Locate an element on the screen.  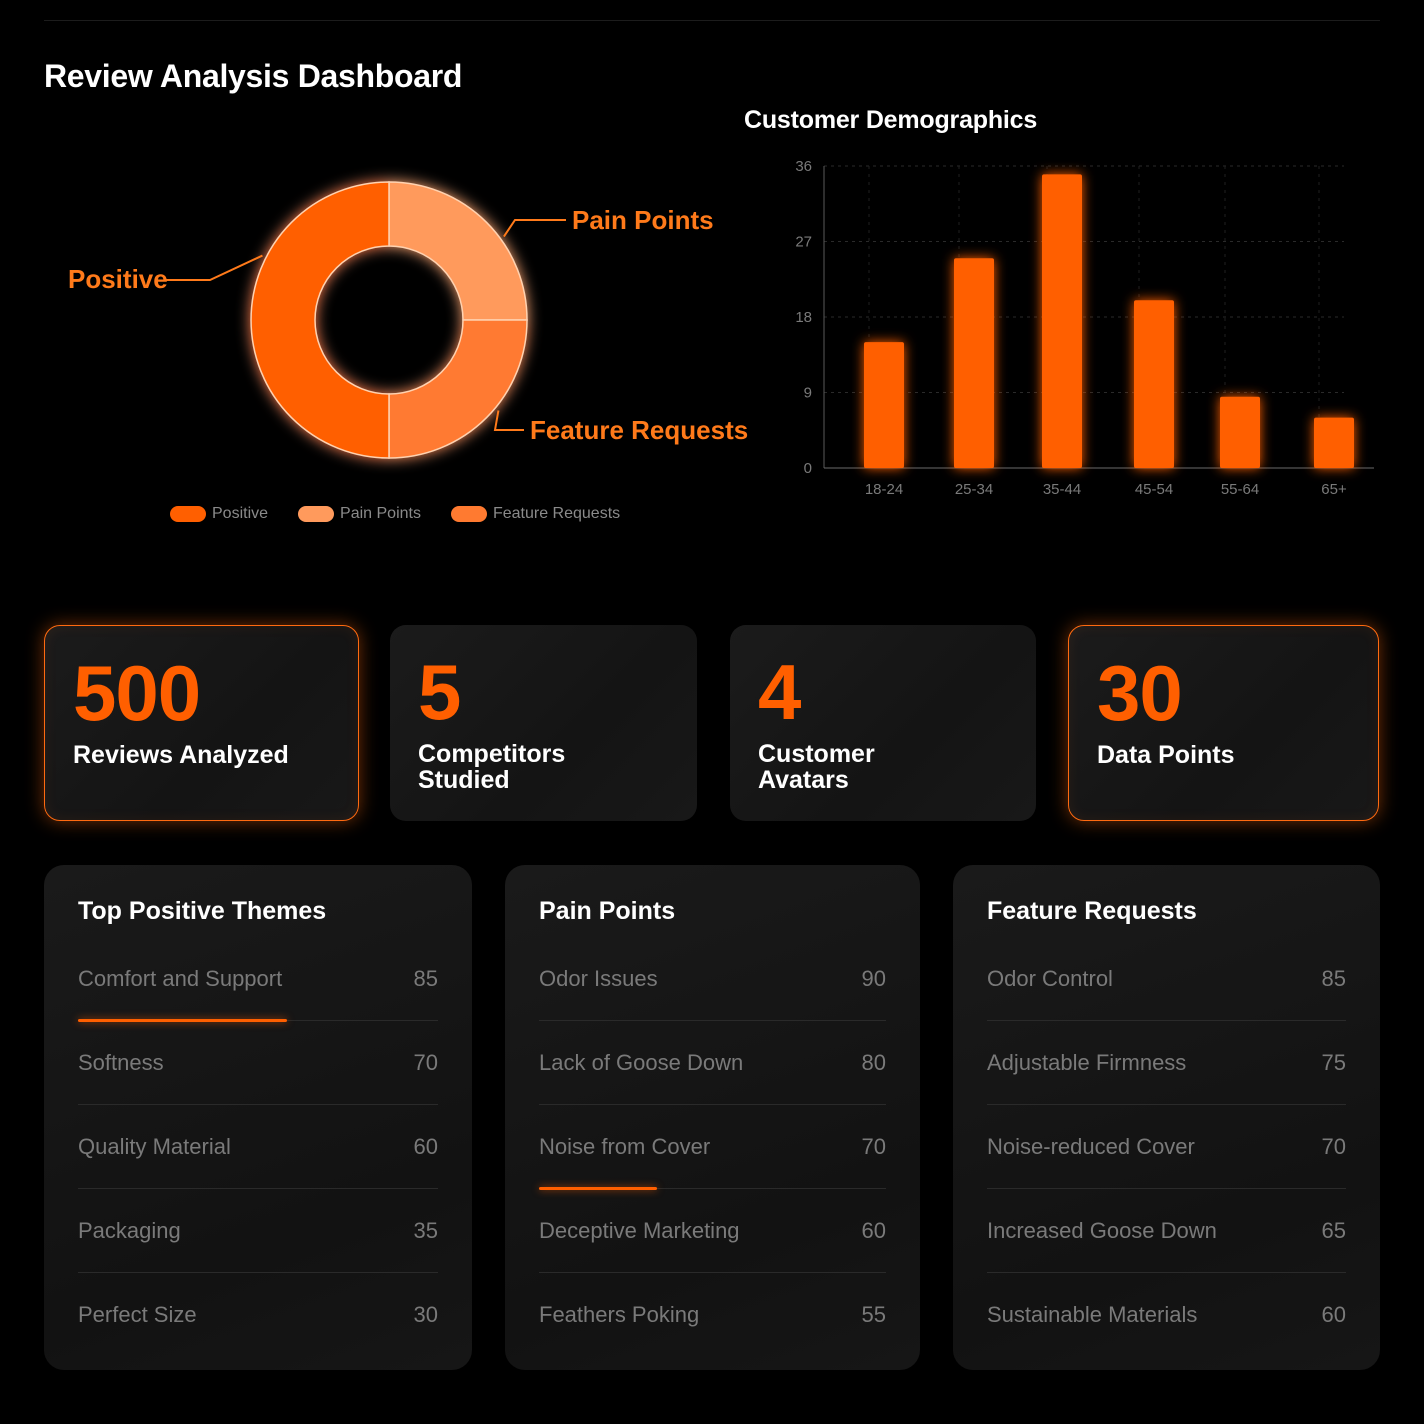
kpi-value-competitors: 5 is located at coordinates (439, 692).